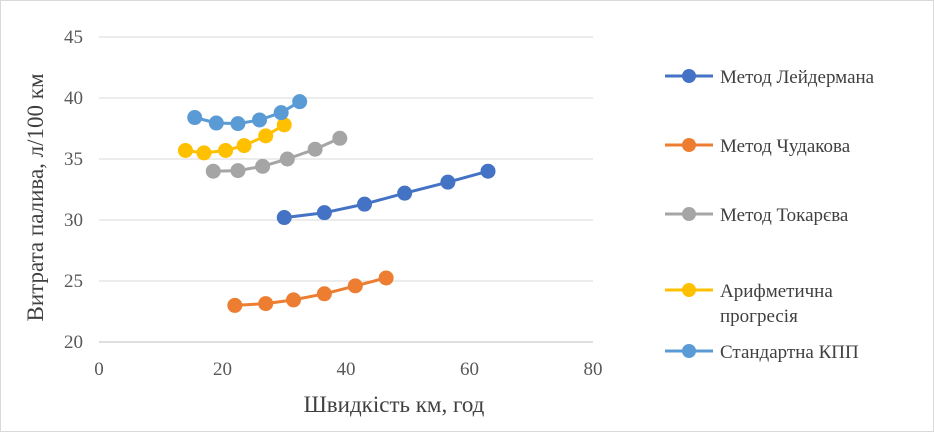 The image size is (934, 432). What do you see at coordinates (99, 369) in the screenshot?
I see `x-tick-label: 0` at bounding box center [99, 369].